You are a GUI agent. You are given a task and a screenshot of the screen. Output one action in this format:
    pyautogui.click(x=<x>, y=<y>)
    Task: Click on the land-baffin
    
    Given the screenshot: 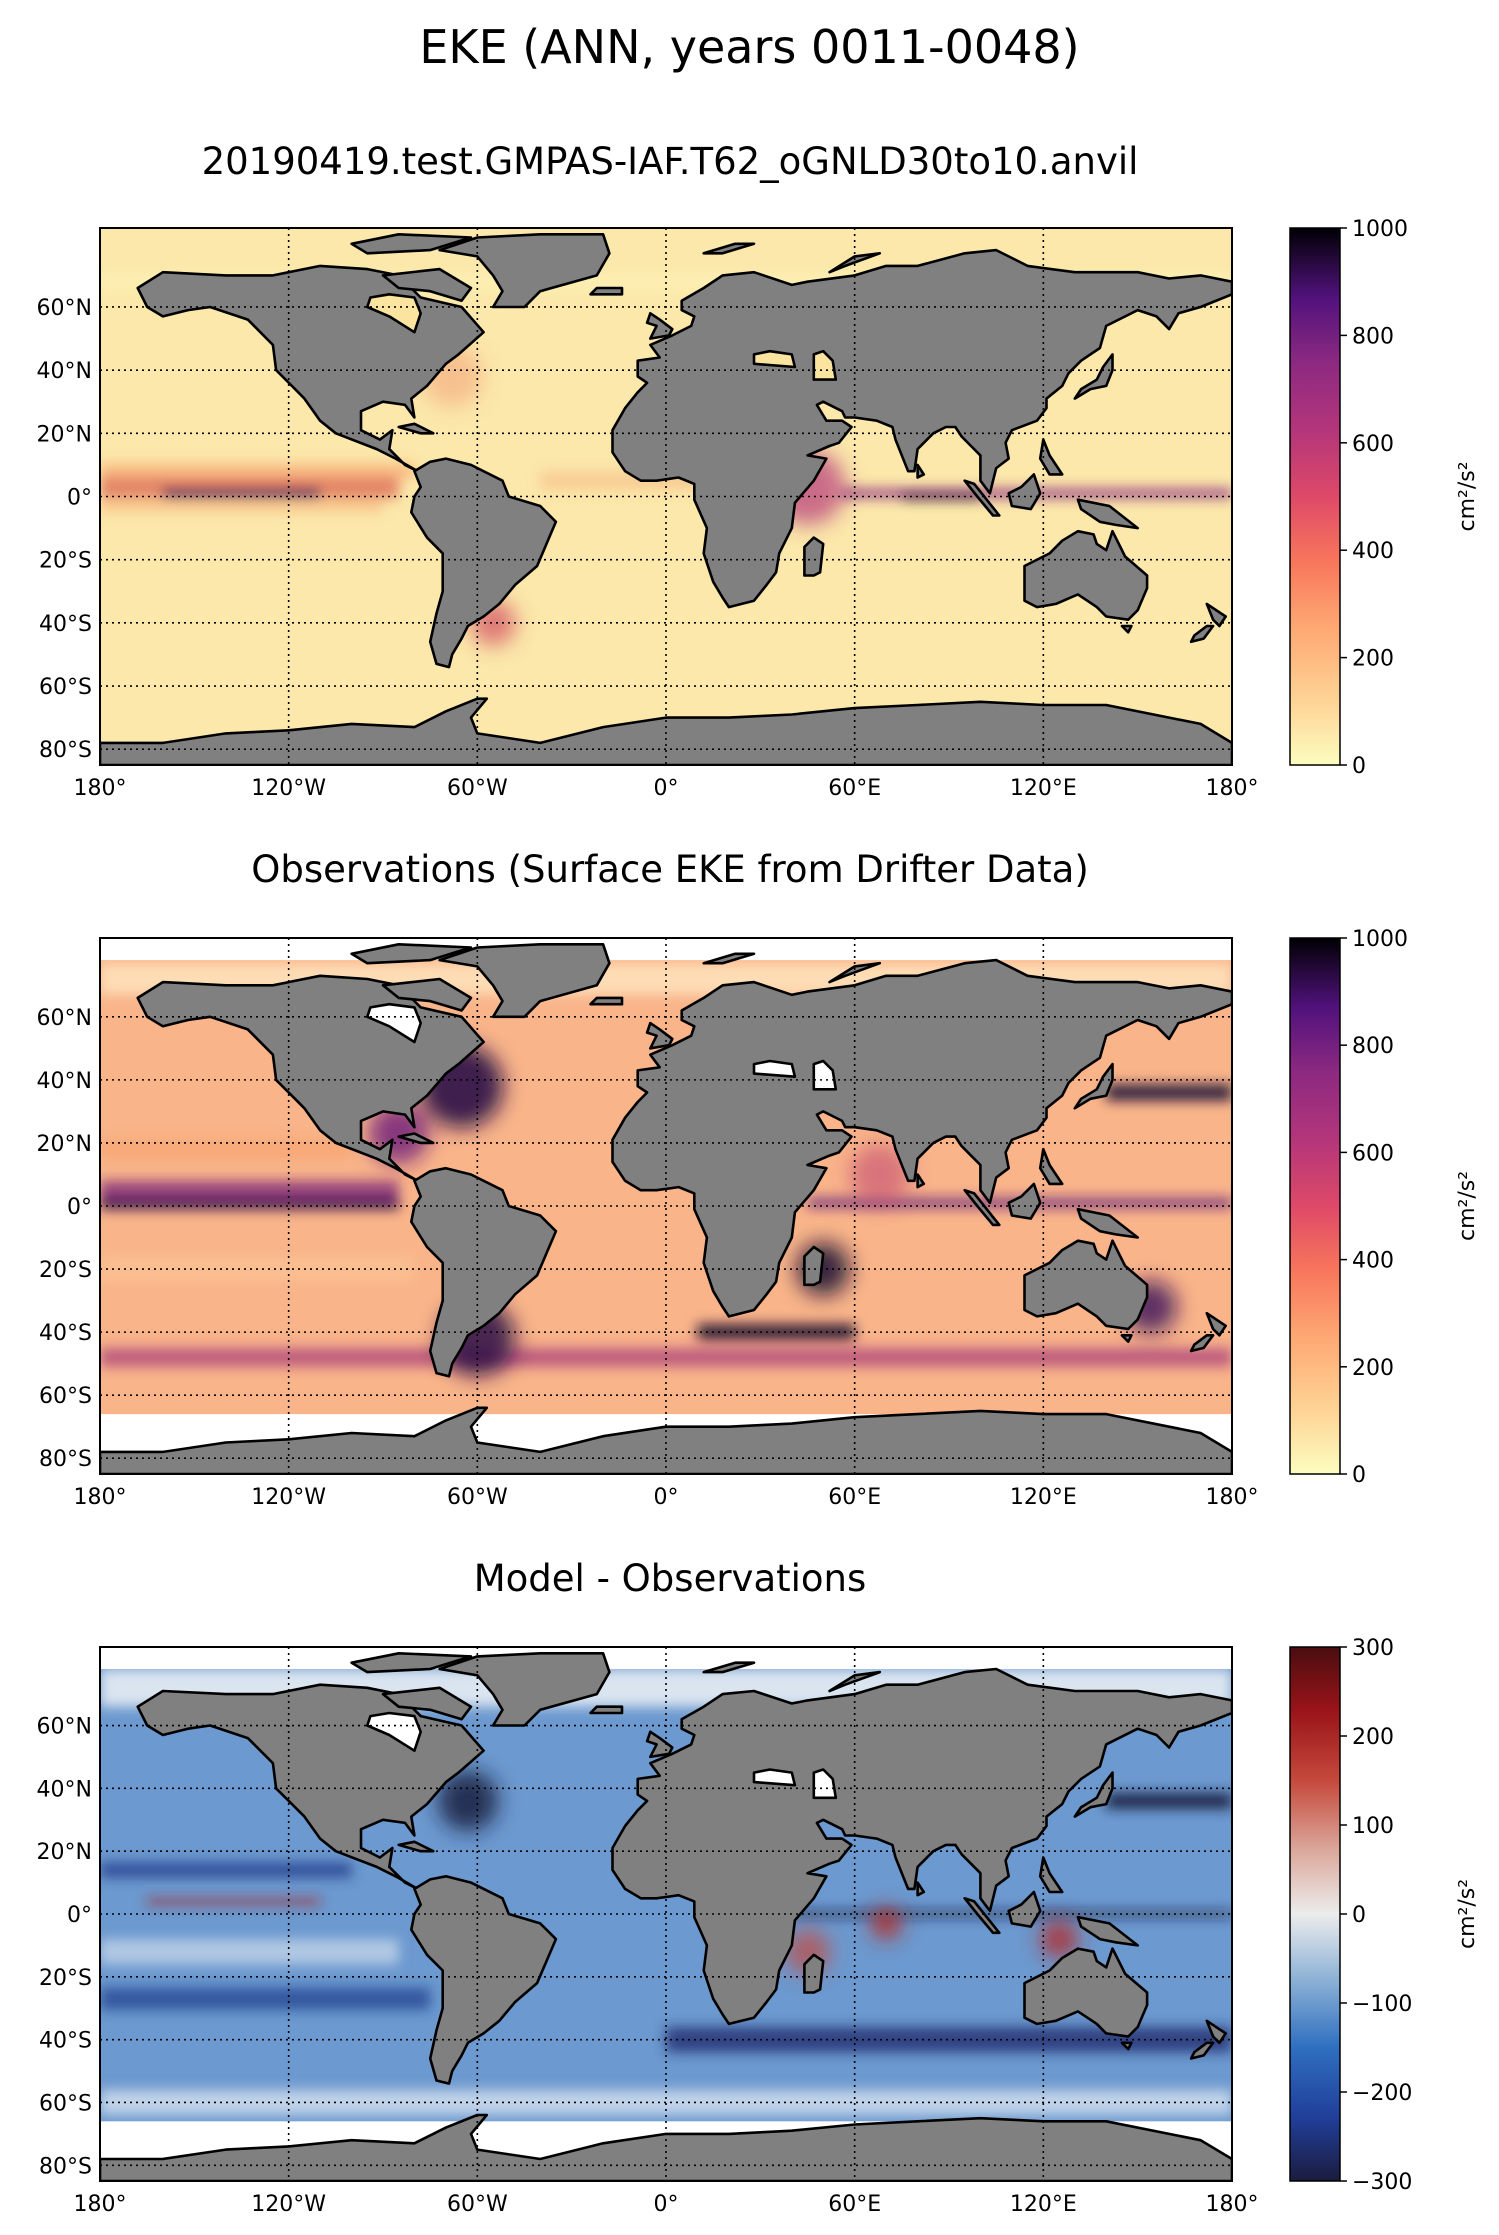 What is the action you would take?
    pyautogui.click(x=427, y=285)
    